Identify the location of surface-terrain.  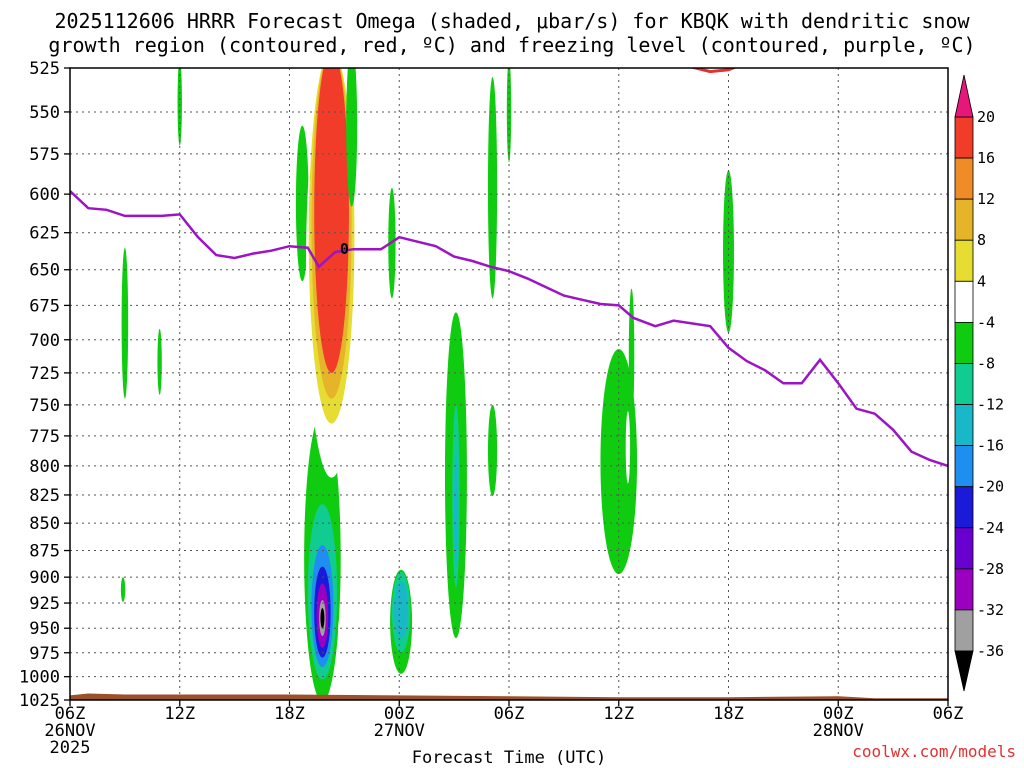
(509, 696).